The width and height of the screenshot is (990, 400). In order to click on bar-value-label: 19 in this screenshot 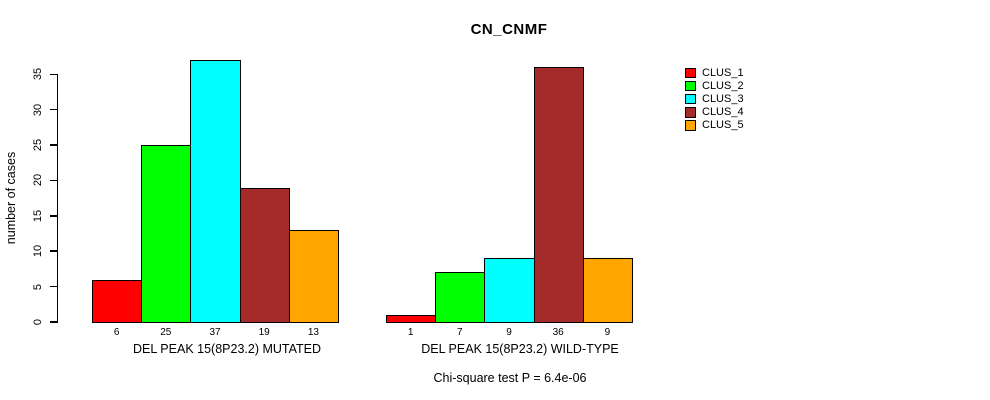, I will do `click(264, 332)`.